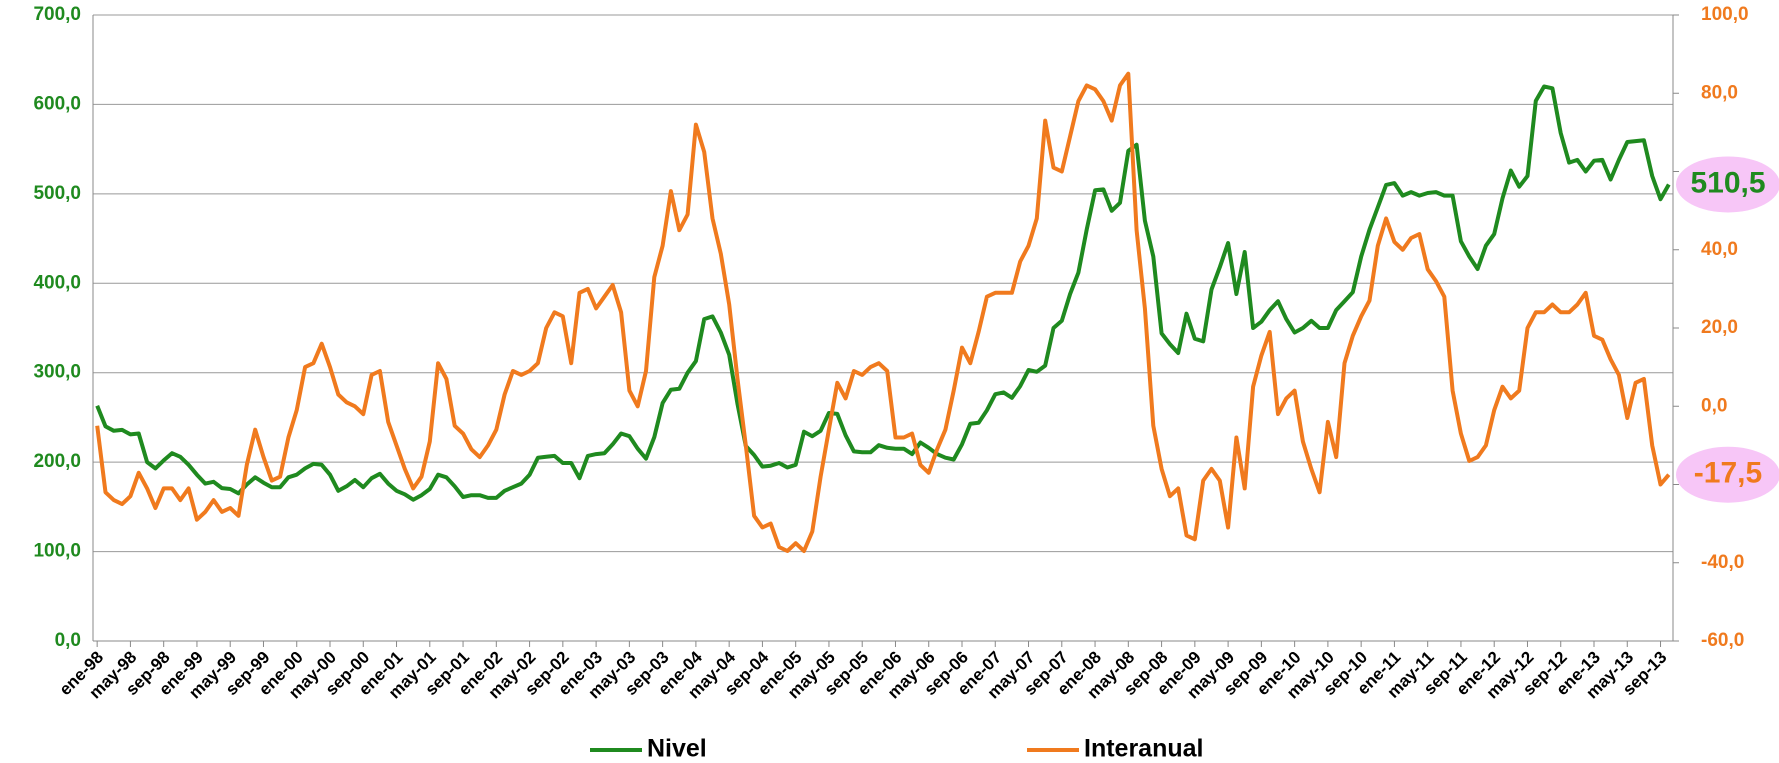 The width and height of the screenshot is (1779, 763). What do you see at coordinates (1722, 640) in the screenshot?
I see `y2-tick-label: -60,0` at bounding box center [1722, 640].